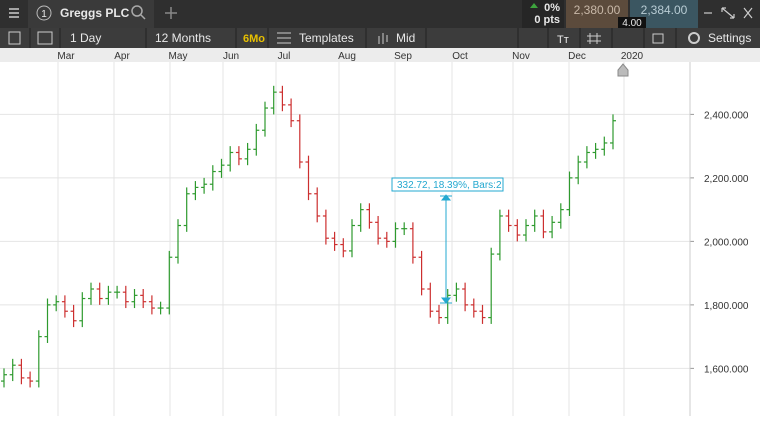 This screenshot has width=760, height=421. I want to click on list-icon, so click(14, 38).